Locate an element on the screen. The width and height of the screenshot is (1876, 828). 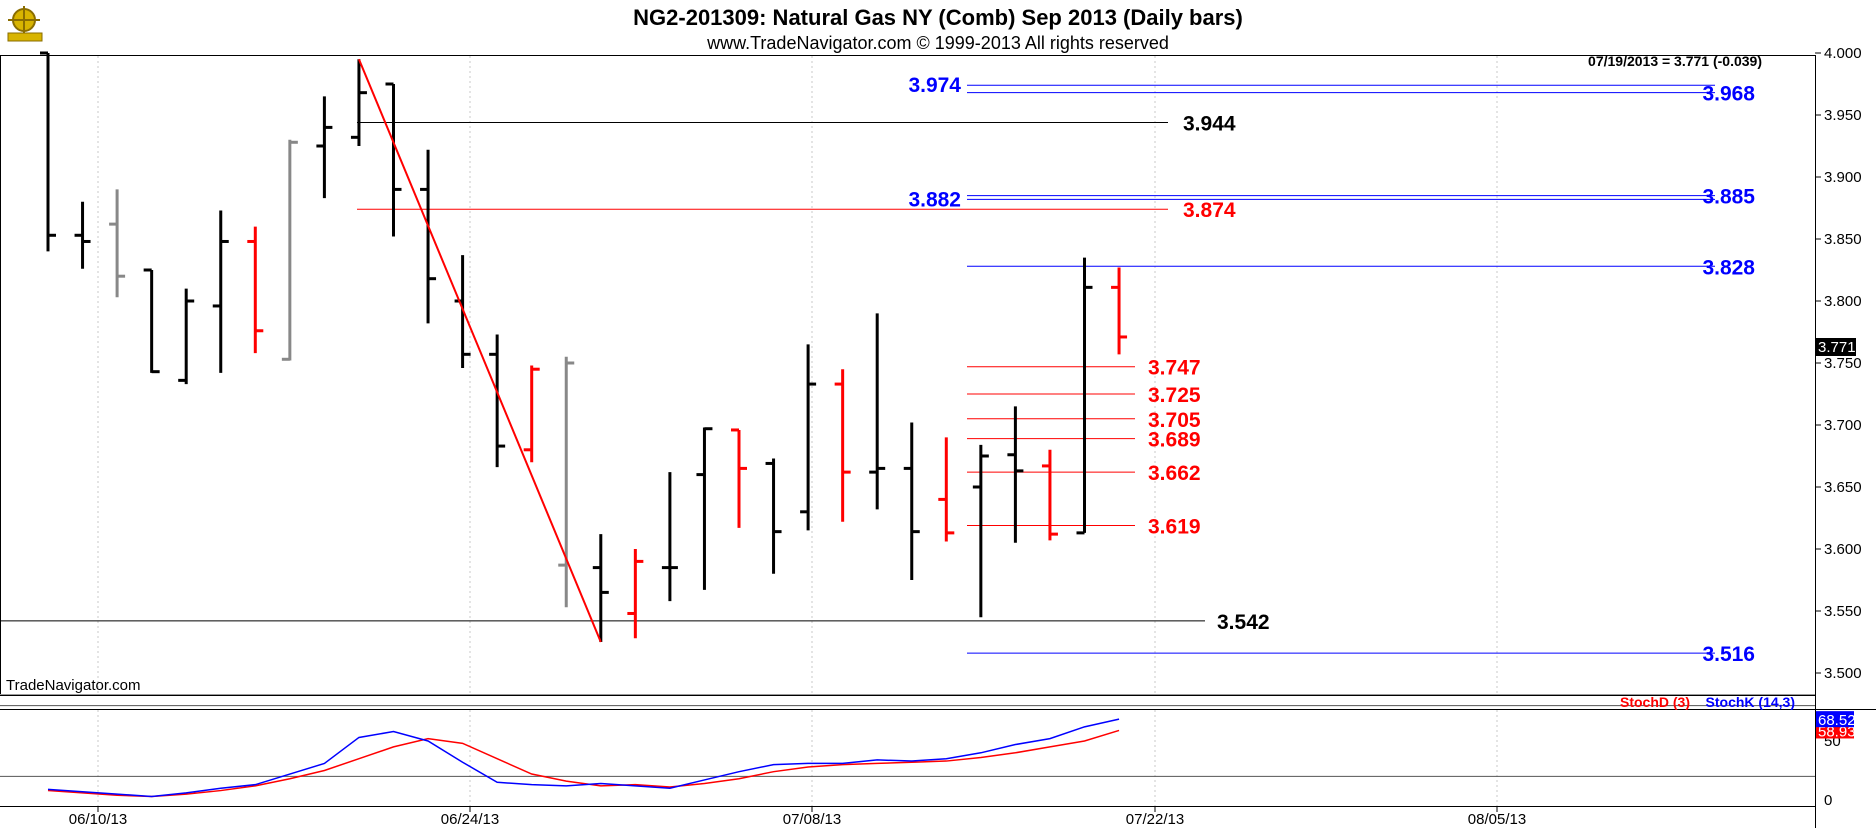
y-tick-label: 3.600 is located at coordinates (1843, 549).